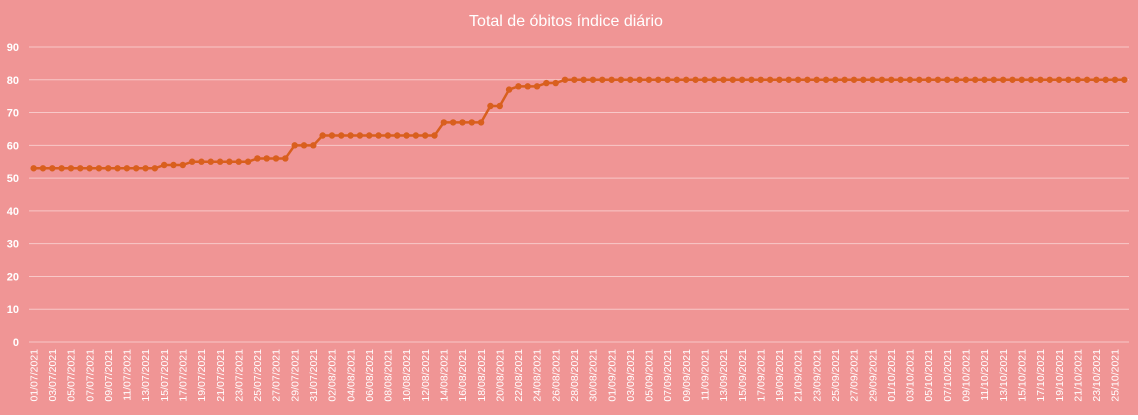 Image resolution: width=1138 pixels, height=420 pixels. I want to click on x-tick-label: 05/10/2021, so click(929, 375).